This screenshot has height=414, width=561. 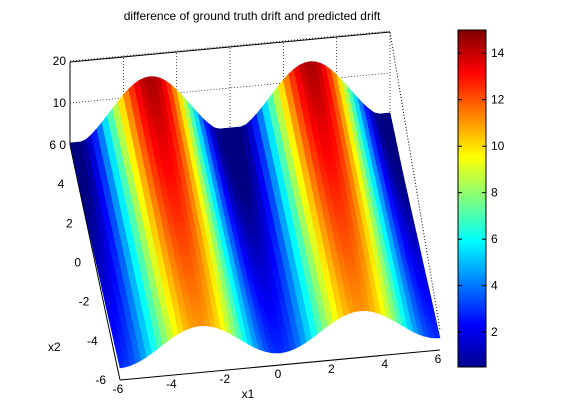 I want to click on z-tick-label: 20, so click(x=60, y=61).